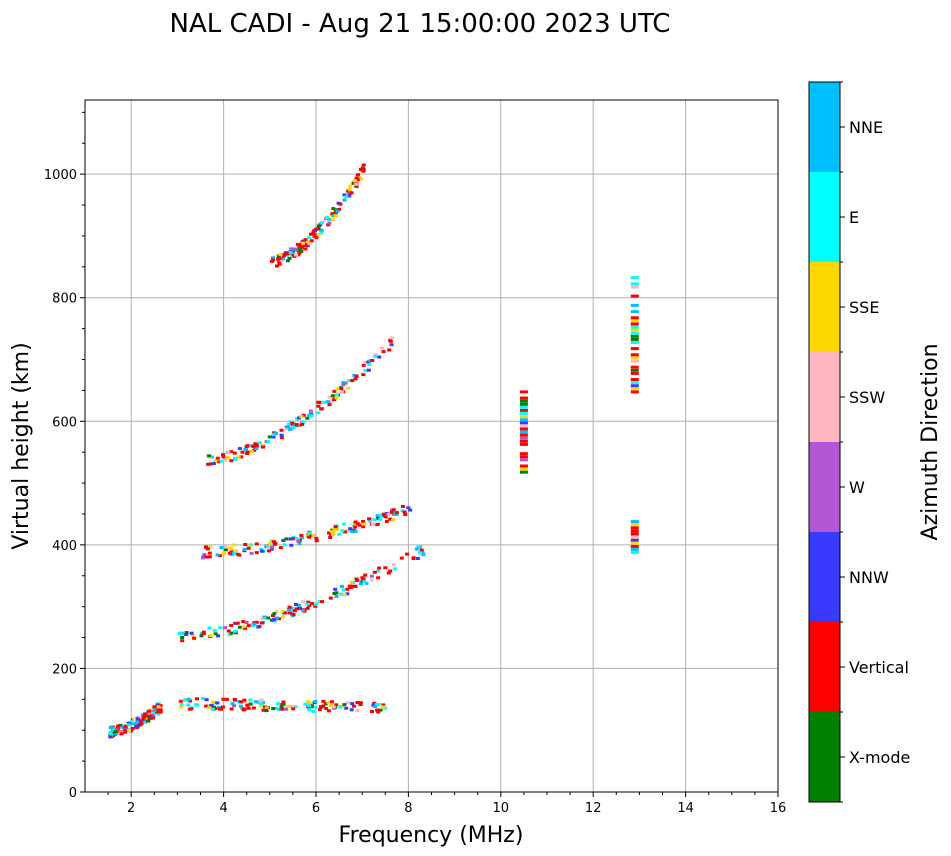  What do you see at coordinates (824, 442) in the screenshot?
I see `colorbar-frame` at bounding box center [824, 442].